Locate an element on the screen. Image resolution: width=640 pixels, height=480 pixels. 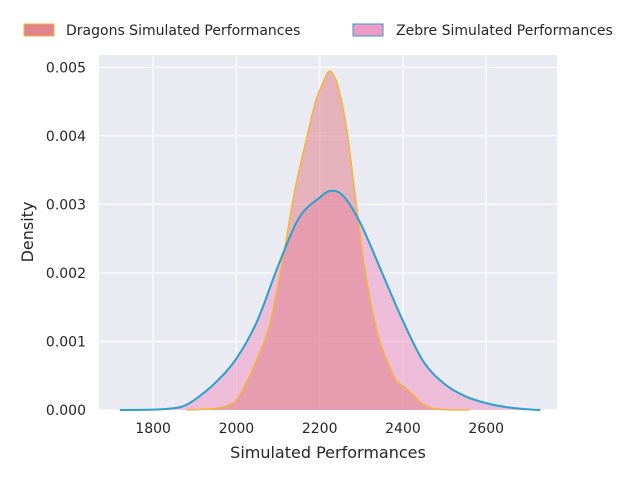
x-tick-label: 2000 is located at coordinates (237, 429).